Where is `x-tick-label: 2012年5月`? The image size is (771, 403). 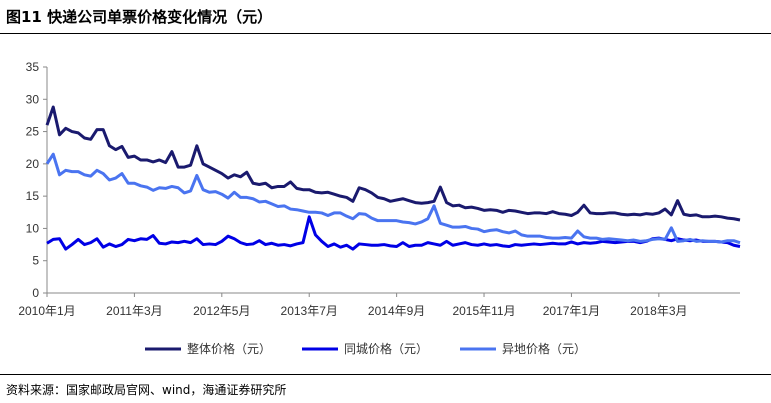
x-tick-label: 2012年5月 is located at coordinates (221, 311).